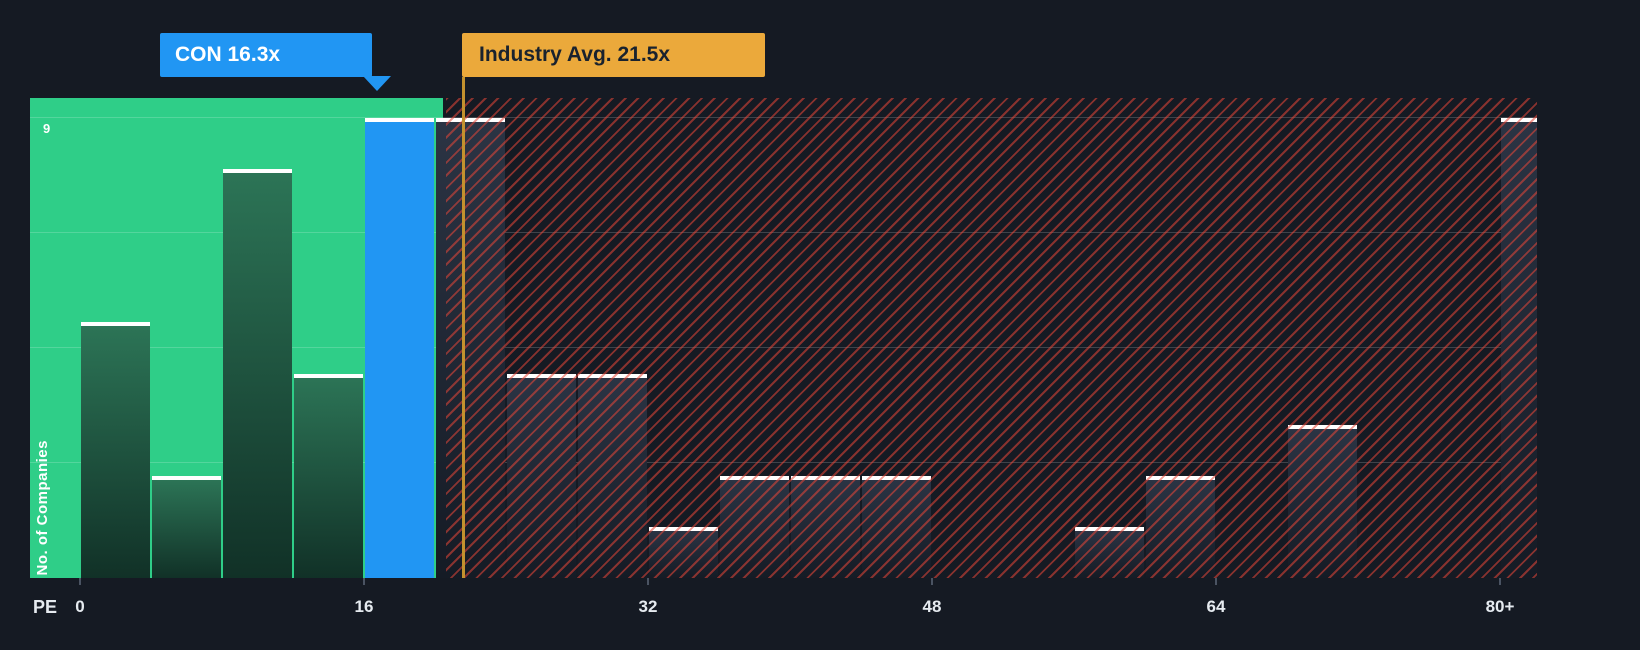  I want to click on industry-average-callout: Industry Avg. 21.5x, so click(613, 55).